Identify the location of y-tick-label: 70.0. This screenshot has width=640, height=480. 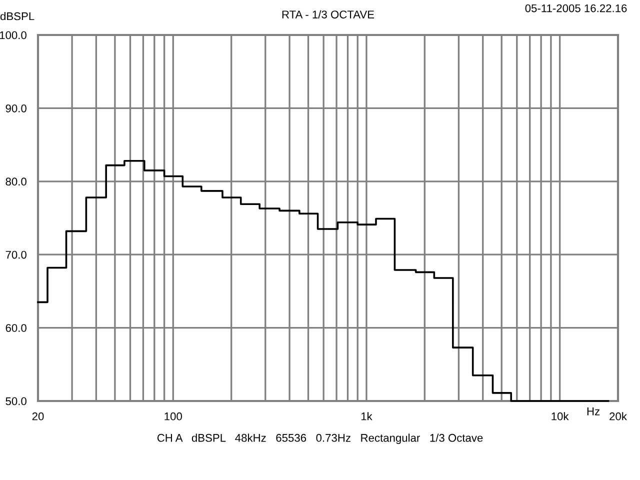
(16, 254).